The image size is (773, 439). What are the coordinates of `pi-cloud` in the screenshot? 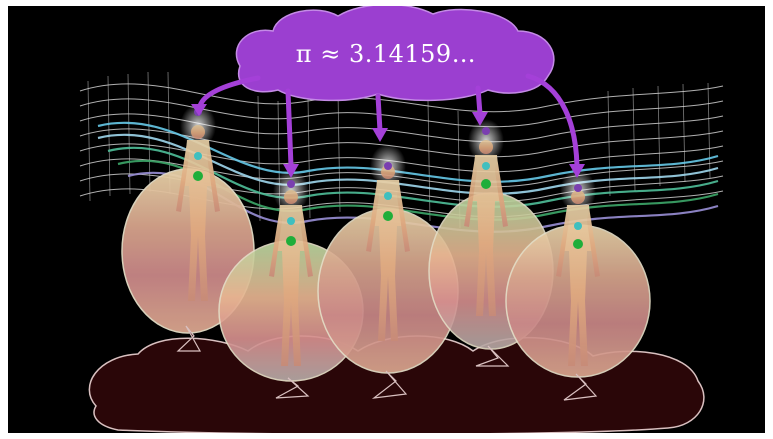 It's located at (395, 54).